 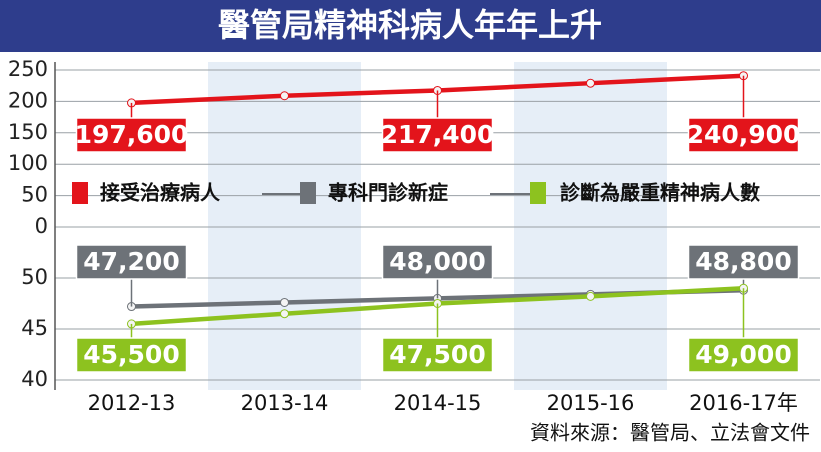 I want to click on value-label: 47,200, so click(x=131, y=261).